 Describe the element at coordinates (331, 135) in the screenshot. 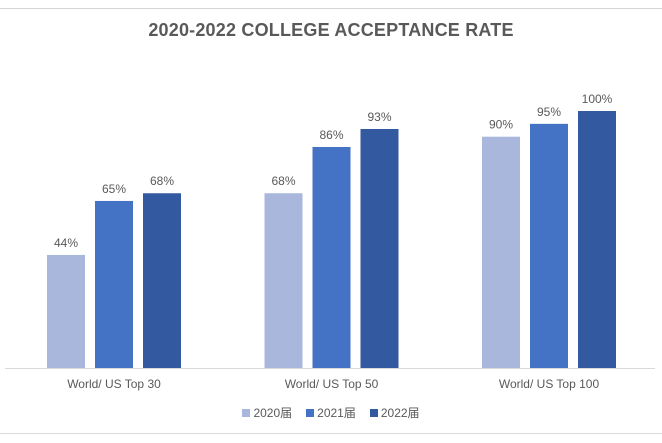

I see `data-label-2021-group-2: 86%` at that location.